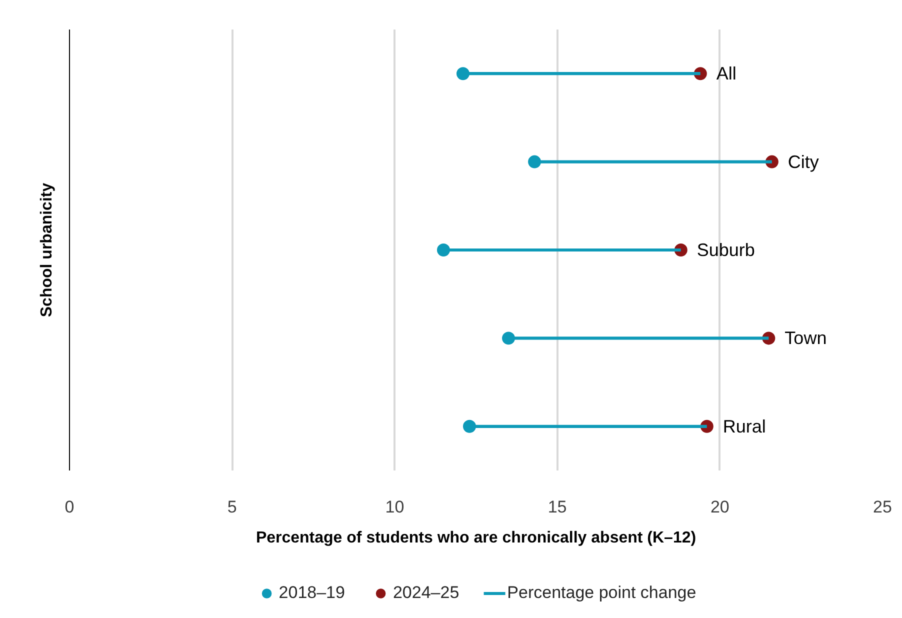  I want to click on y-tick-label: Suburb, so click(725, 250).